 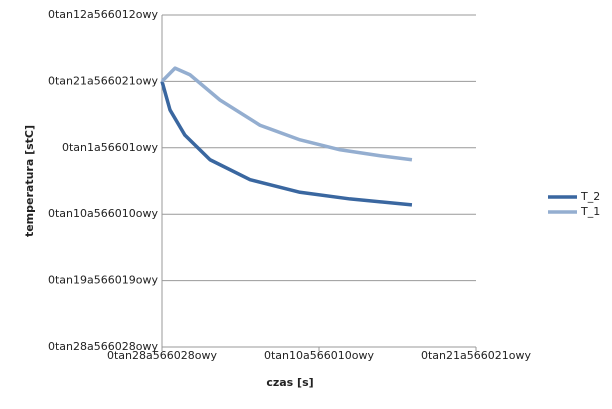 What do you see at coordinates (29, 181) in the screenshot?
I see `y-axis-title: temperatura [stC]` at bounding box center [29, 181].